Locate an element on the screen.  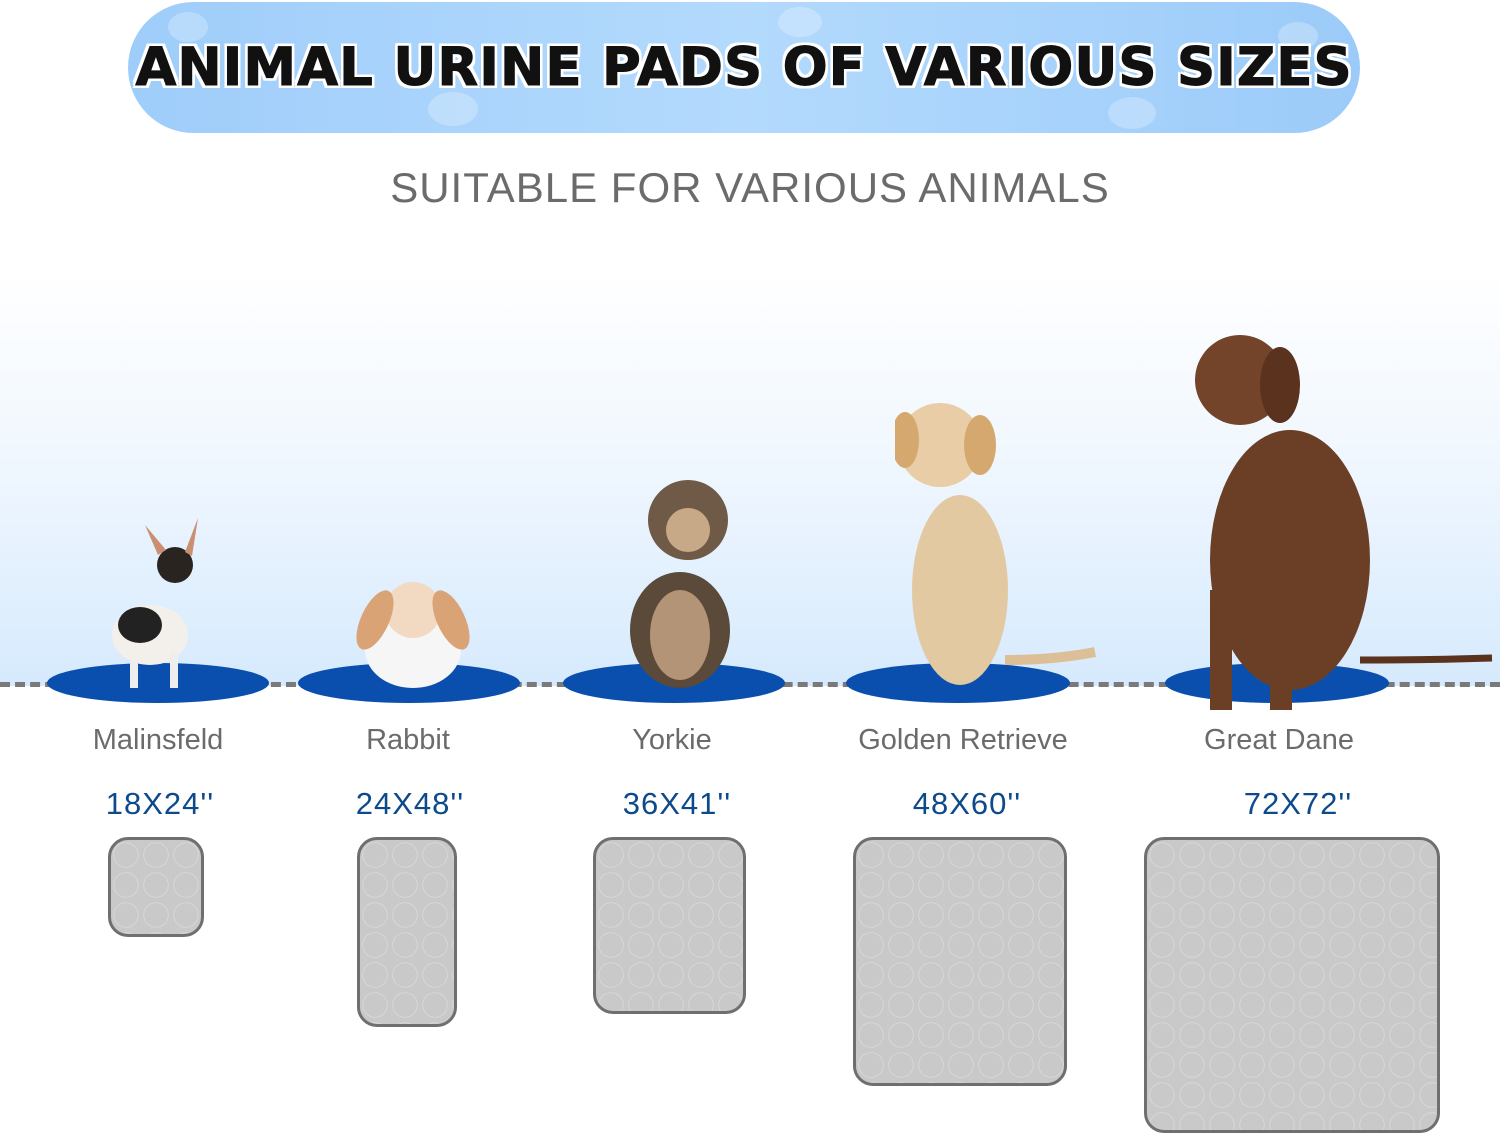
lop-rabbit-photo is located at coordinates (413, 635).